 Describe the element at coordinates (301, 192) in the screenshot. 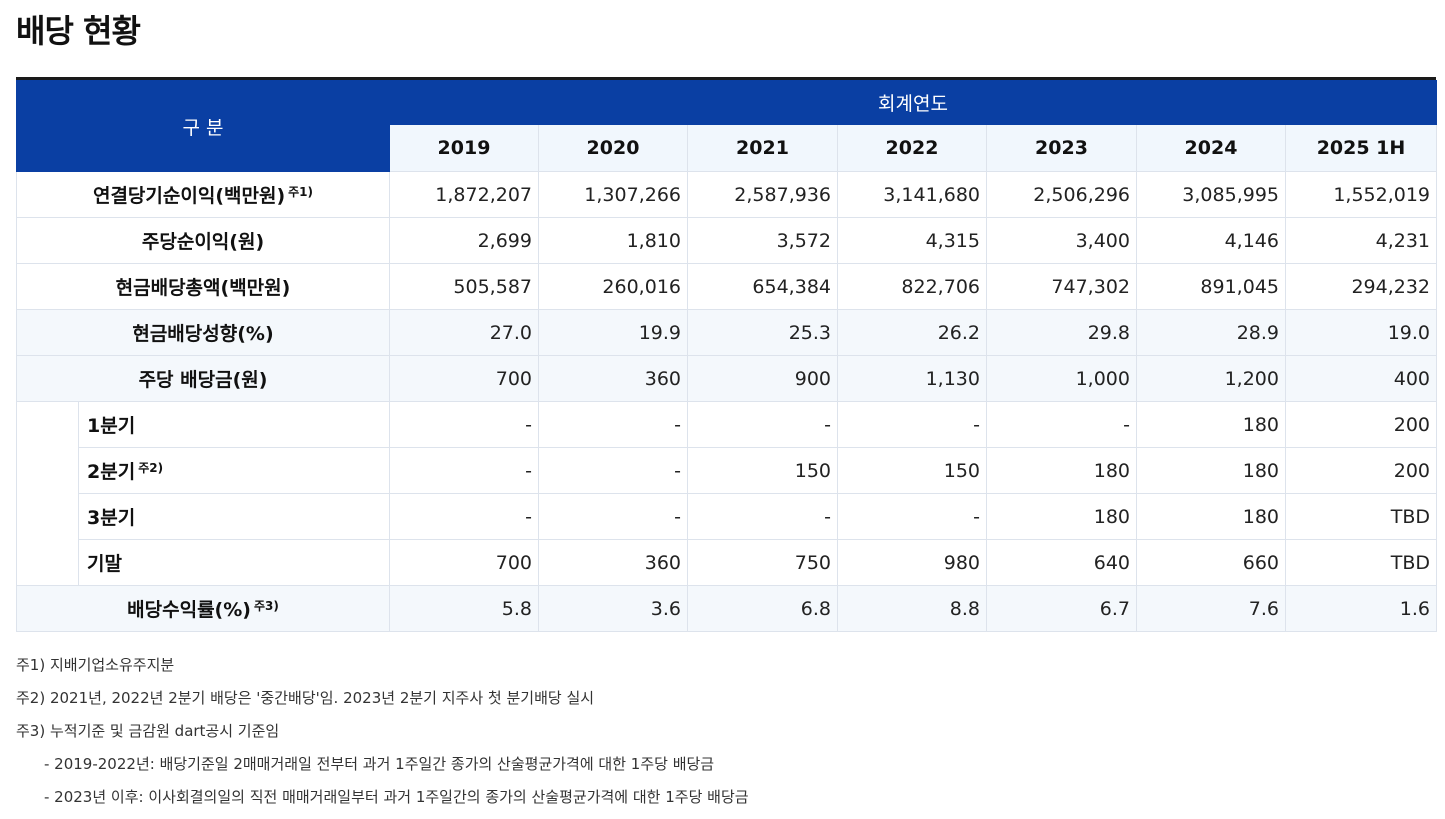

I see `footnote-ref: 주1)` at that location.